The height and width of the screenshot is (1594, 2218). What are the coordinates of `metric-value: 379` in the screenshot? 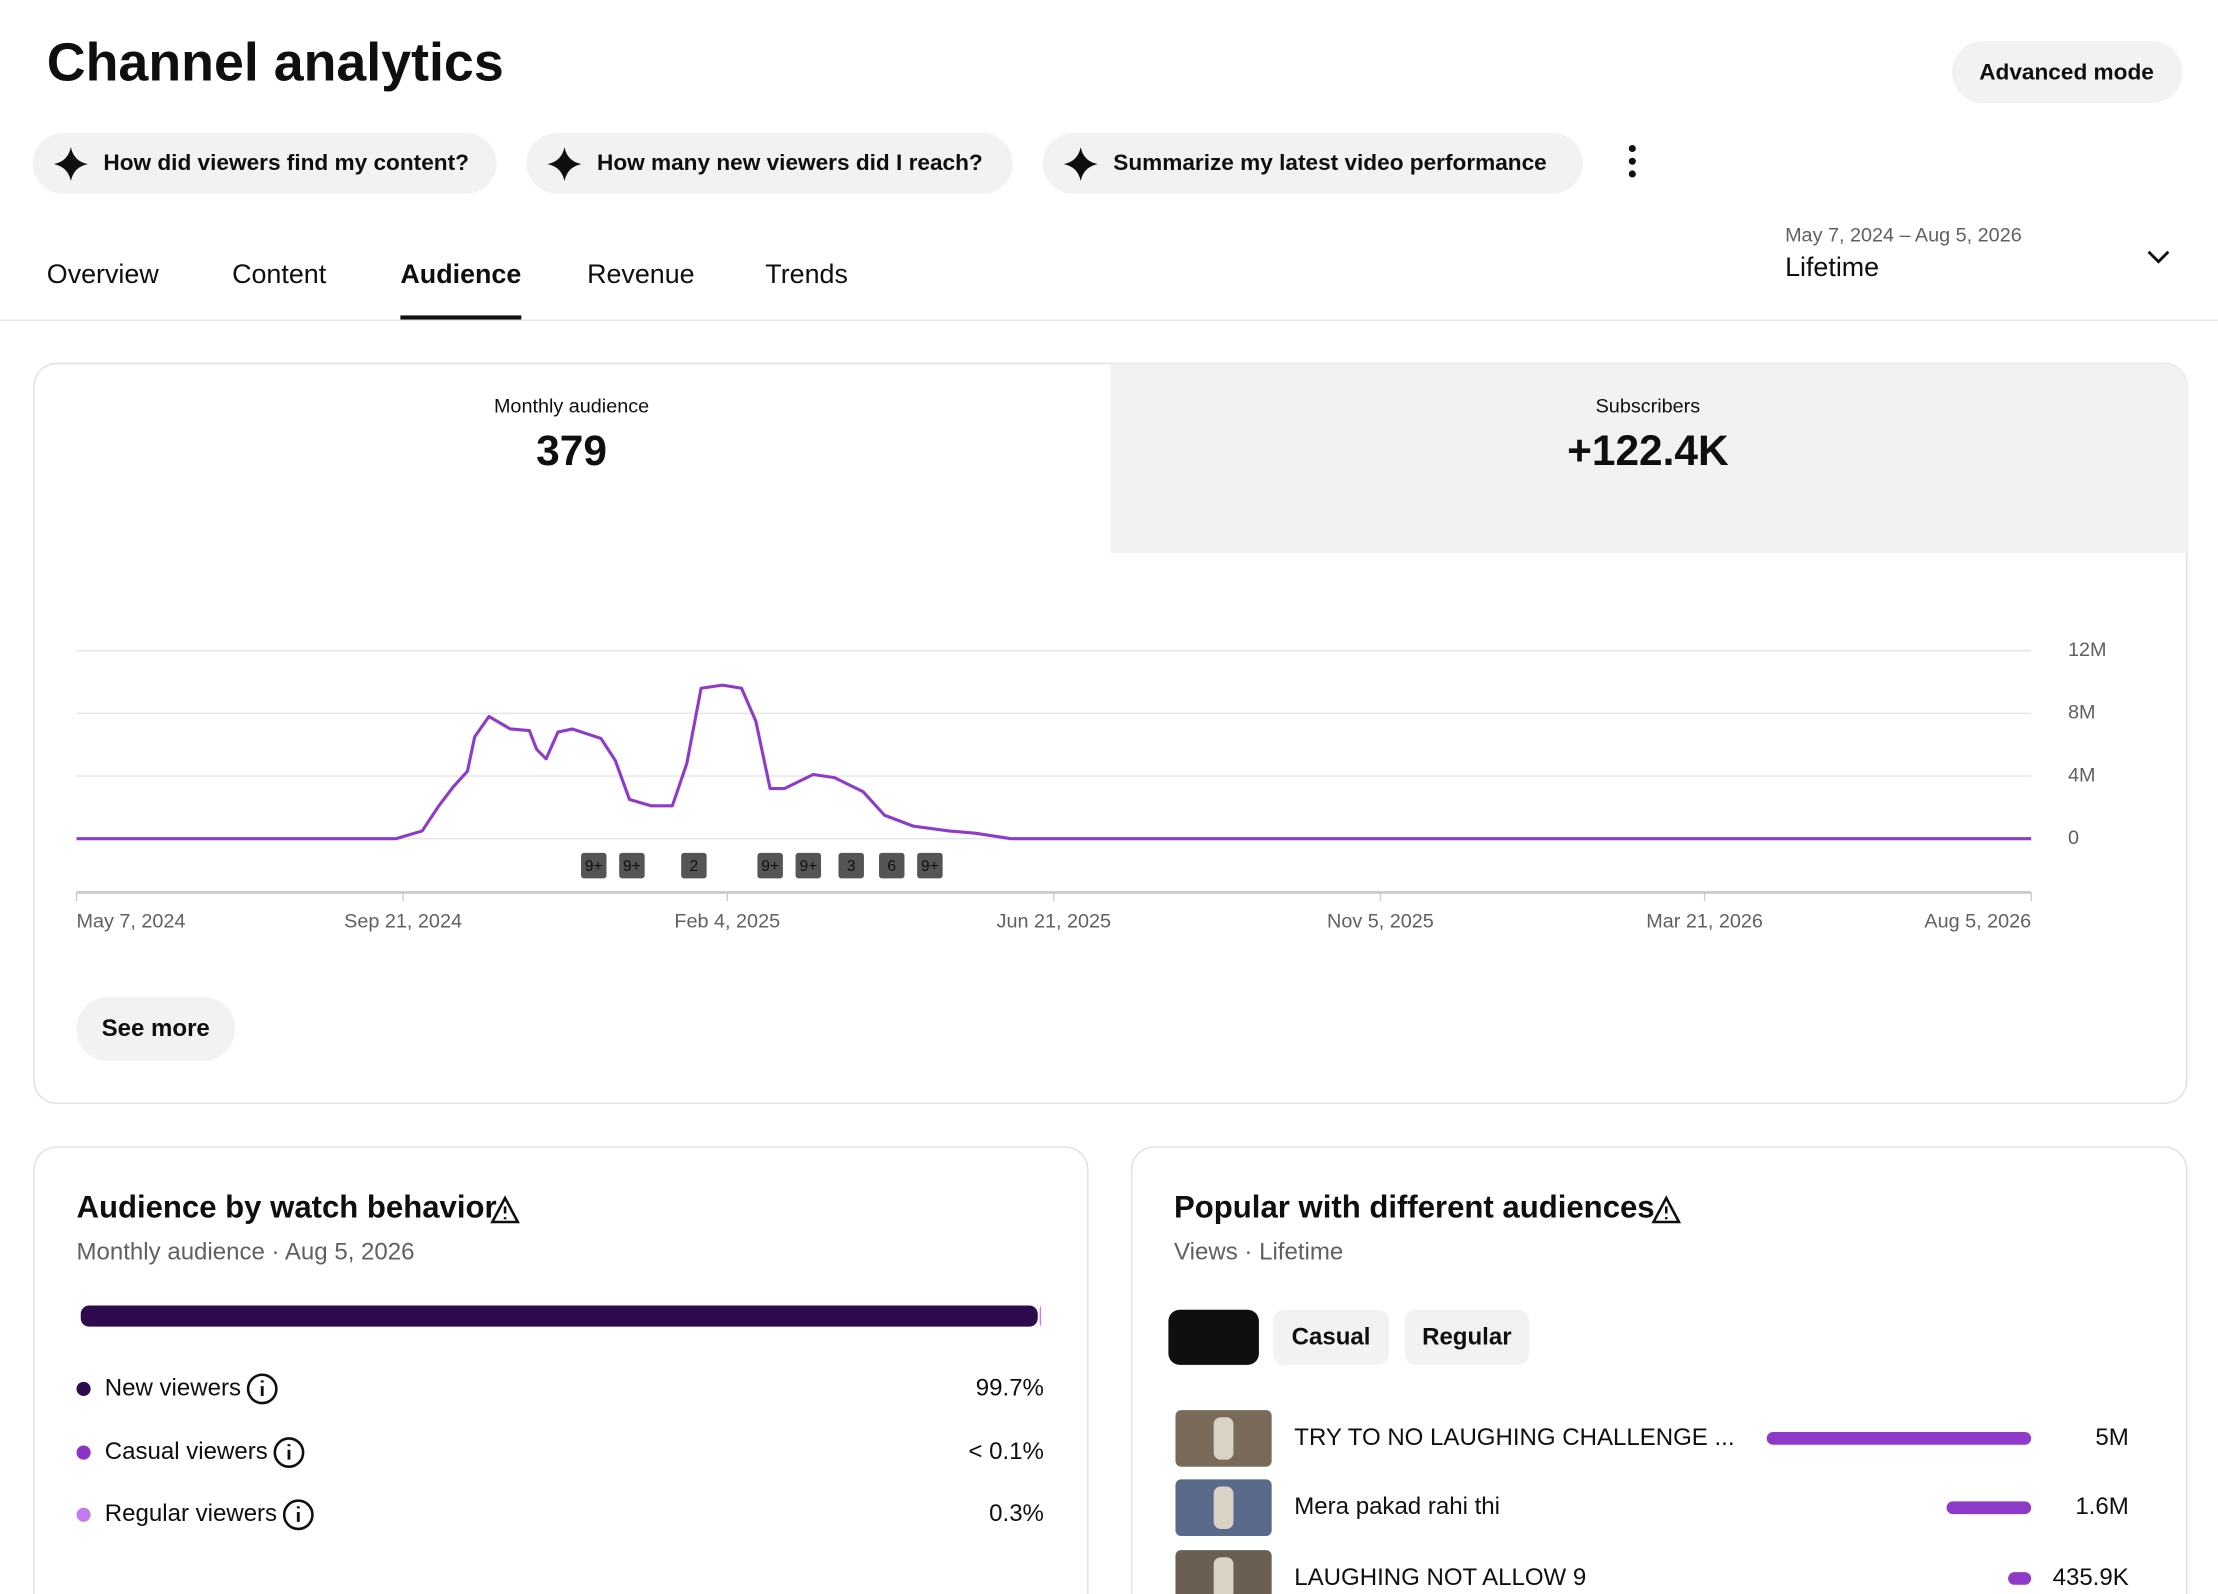 It's located at (571, 450).